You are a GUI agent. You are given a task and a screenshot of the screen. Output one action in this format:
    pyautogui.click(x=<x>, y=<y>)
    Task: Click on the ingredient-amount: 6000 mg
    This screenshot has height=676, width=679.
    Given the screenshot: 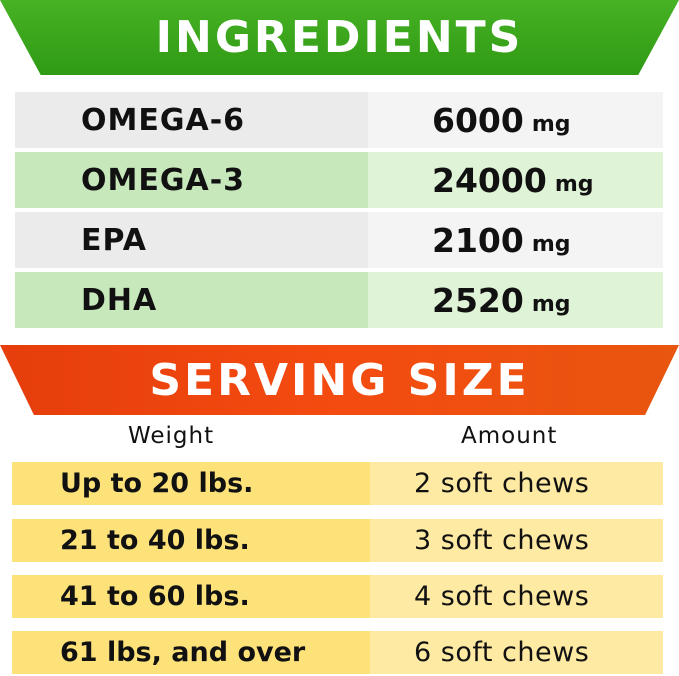 What is the action you would take?
    pyautogui.click(x=515, y=120)
    